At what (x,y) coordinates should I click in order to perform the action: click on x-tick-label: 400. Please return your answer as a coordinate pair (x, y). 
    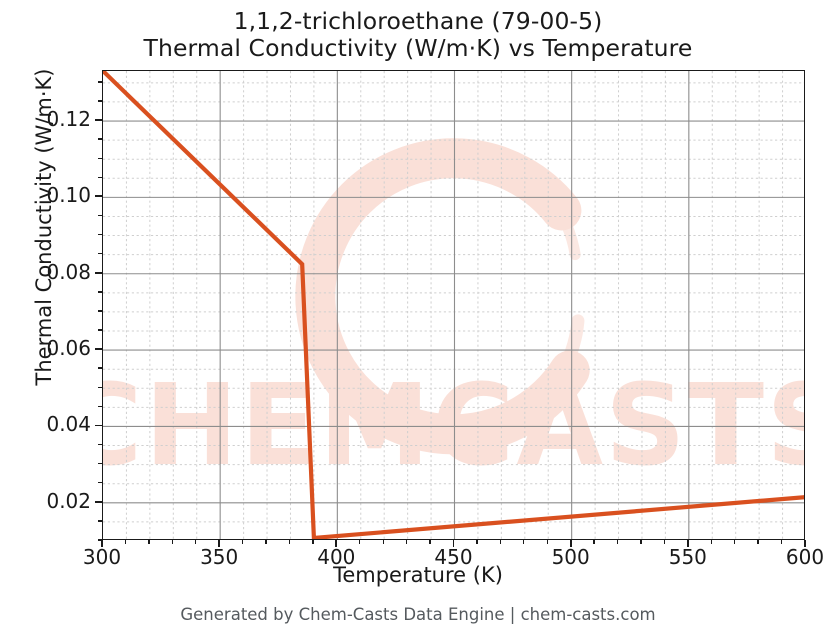
    Looking at the image, I should click on (336, 557).